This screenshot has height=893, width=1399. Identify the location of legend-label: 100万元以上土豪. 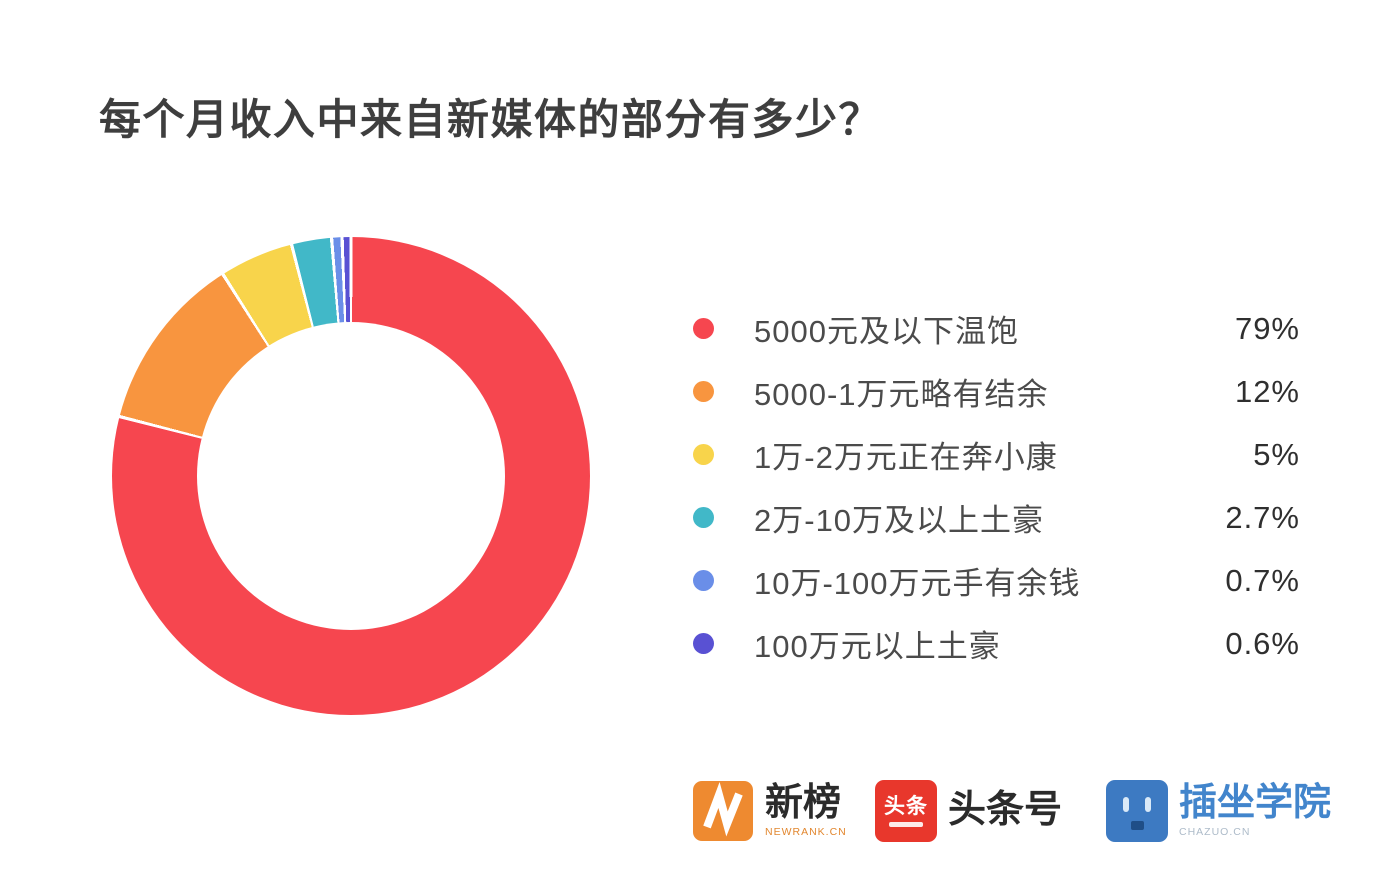
(877, 646).